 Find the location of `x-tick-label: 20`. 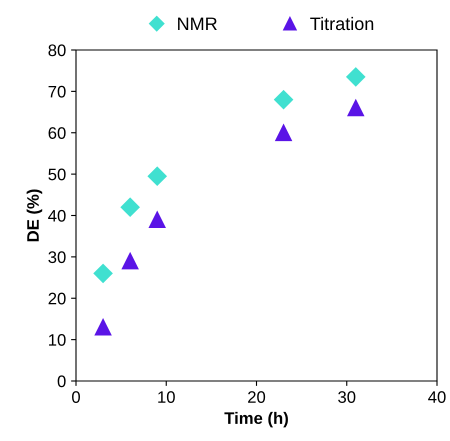

x-tick-label: 20 is located at coordinates (257, 397).